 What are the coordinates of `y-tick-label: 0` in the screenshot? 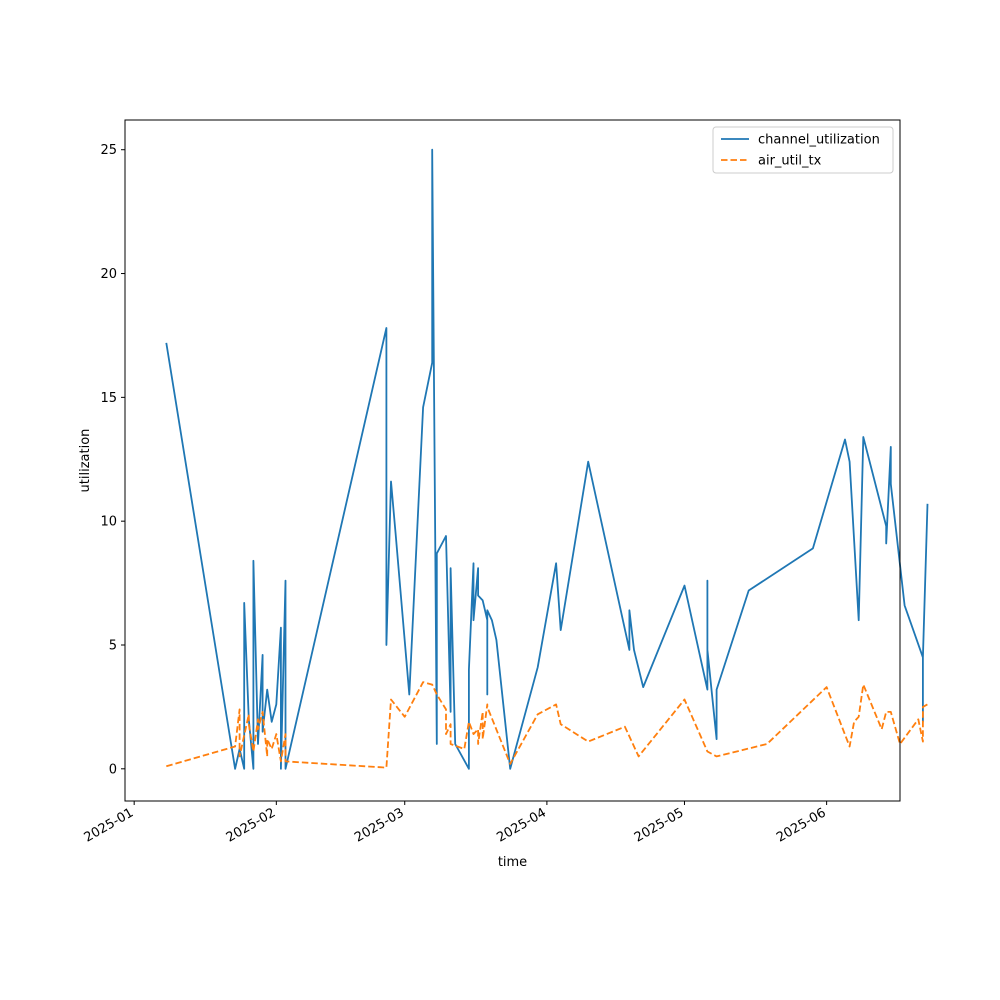 It's located at (113, 769).